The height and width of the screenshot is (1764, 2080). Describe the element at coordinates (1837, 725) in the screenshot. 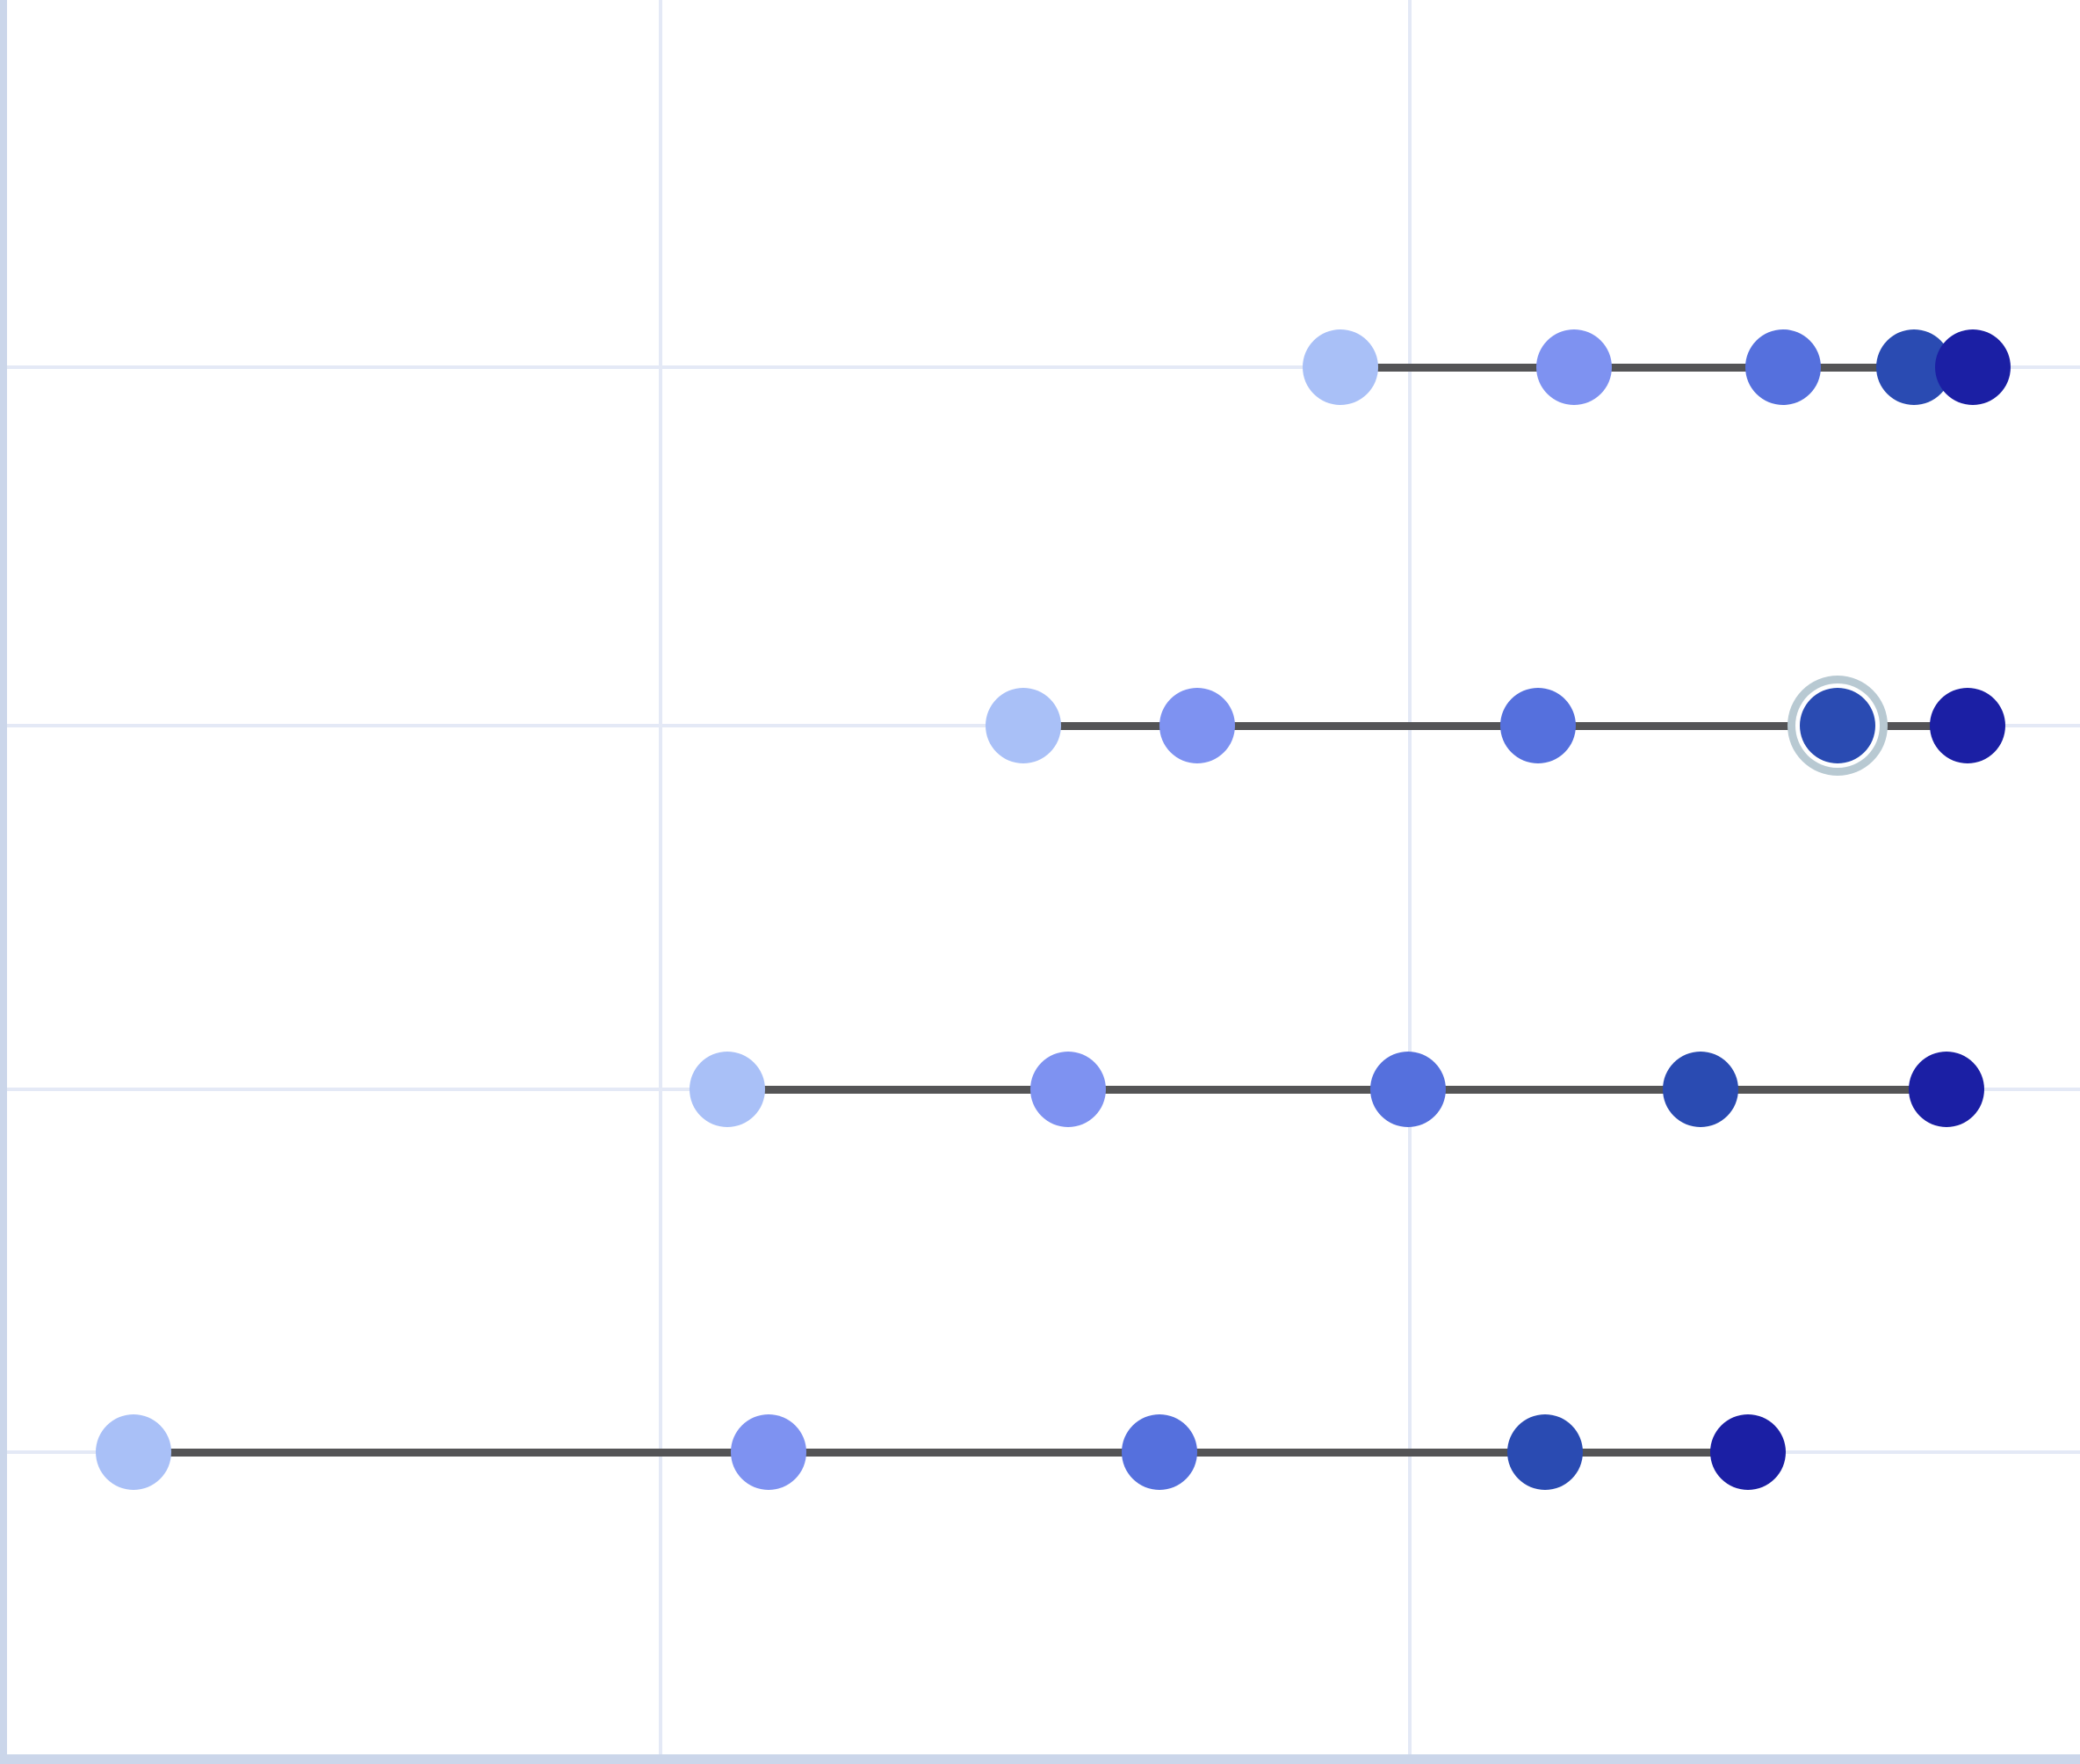

I see `dot-selected` at that location.